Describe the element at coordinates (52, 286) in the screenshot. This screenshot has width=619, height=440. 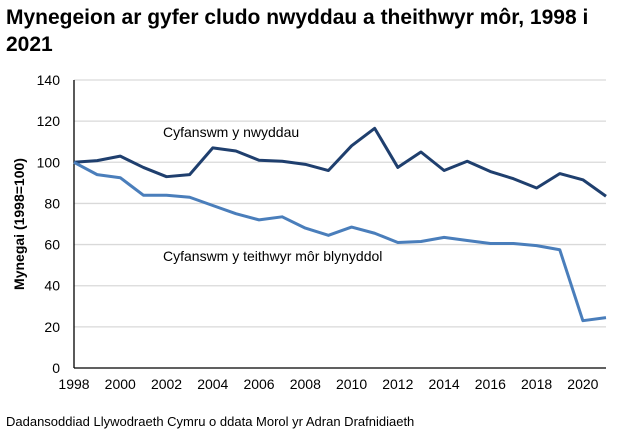
I see `y-tick-label: 40` at that location.